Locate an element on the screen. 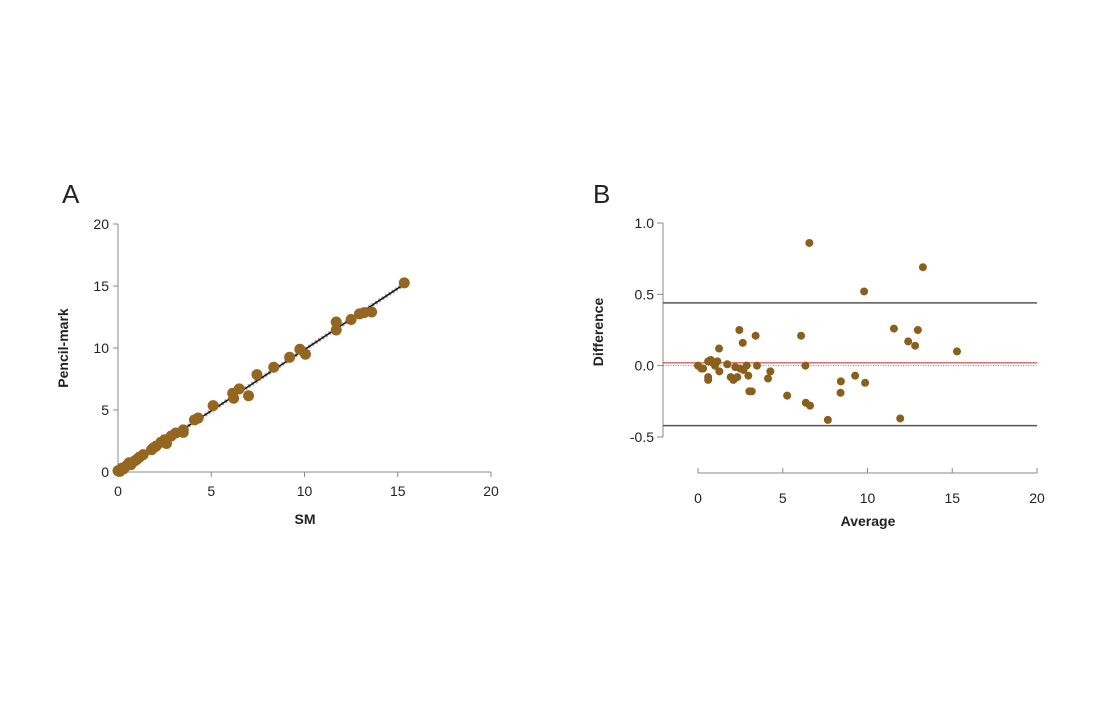 This screenshot has width=1100, height=717. panel-a-x-tick-label: 5 is located at coordinates (211, 491).